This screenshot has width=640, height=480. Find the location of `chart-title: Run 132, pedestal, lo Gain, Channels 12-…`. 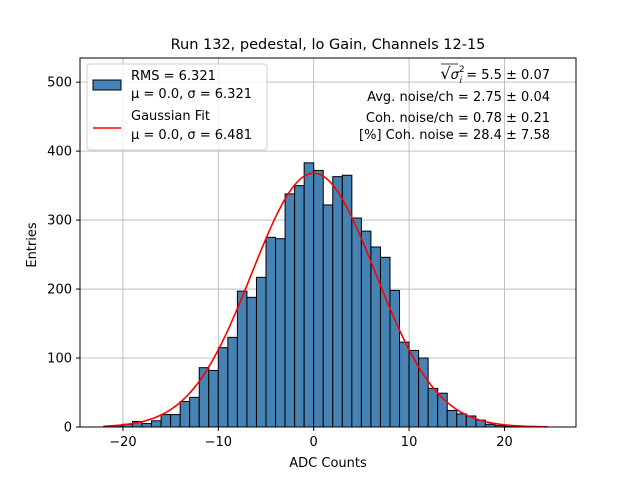

chart-title: Run 132, pedestal, lo Gain, Channels 12-… is located at coordinates (328, 45).